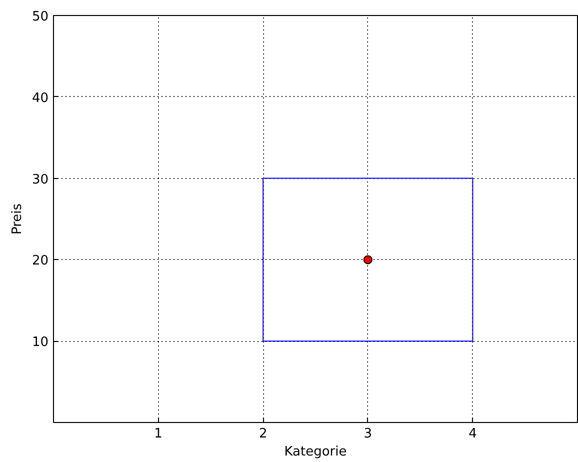 The height and width of the screenshot is (462, 578). Describe the element at coordinates (40, 17) in the screenshot. I see `y-tick-label: 50` at that location.